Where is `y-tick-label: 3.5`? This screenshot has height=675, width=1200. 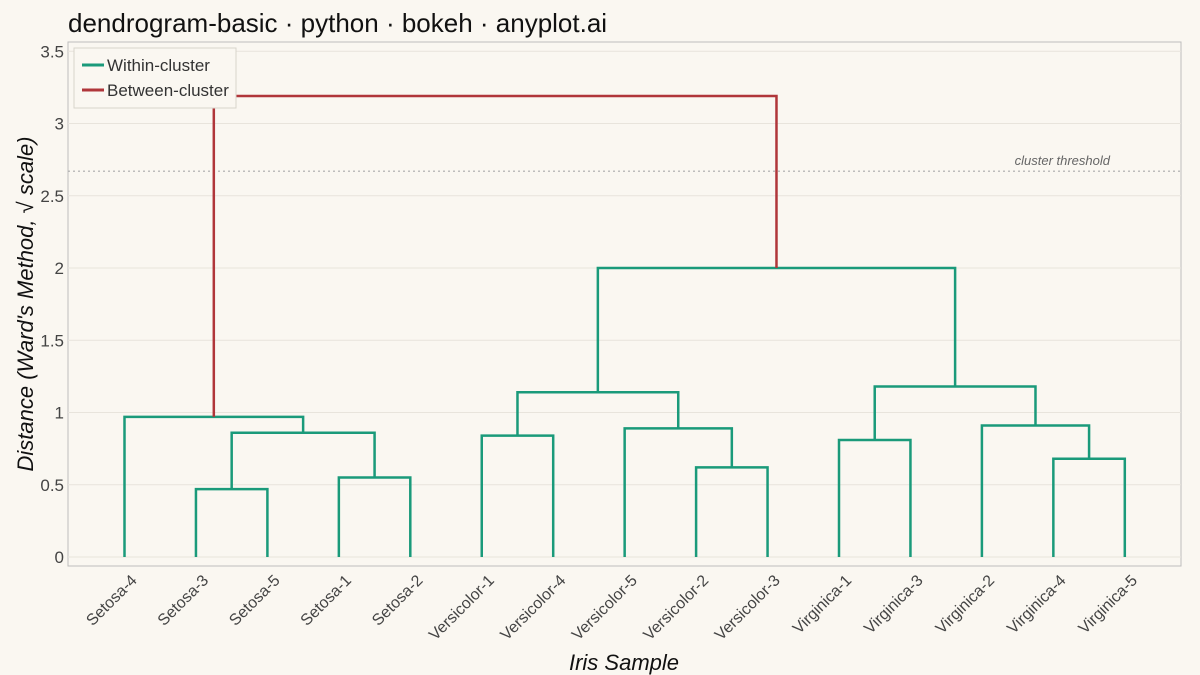 y-tick-label: 3.5 is located at coordinates (52, 51).